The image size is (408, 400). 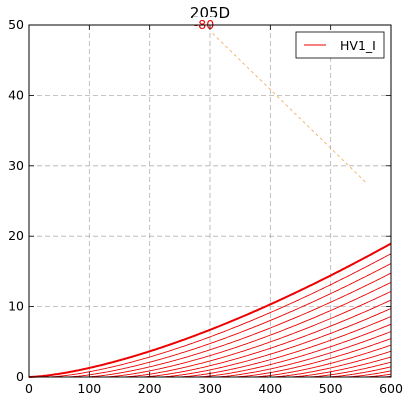 I want to click on y-tick-label: 20, so click(x=16, y=235).